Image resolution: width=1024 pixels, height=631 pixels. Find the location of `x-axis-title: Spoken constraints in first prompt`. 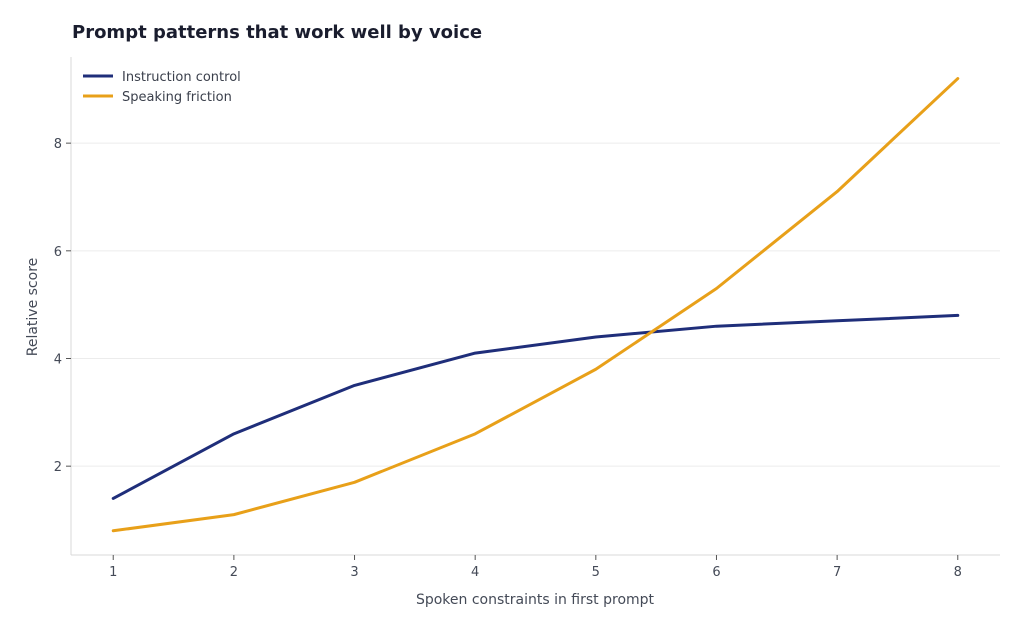

x-axis-title: Spoken constraints in first prompt is located at coordinates (535, 600).